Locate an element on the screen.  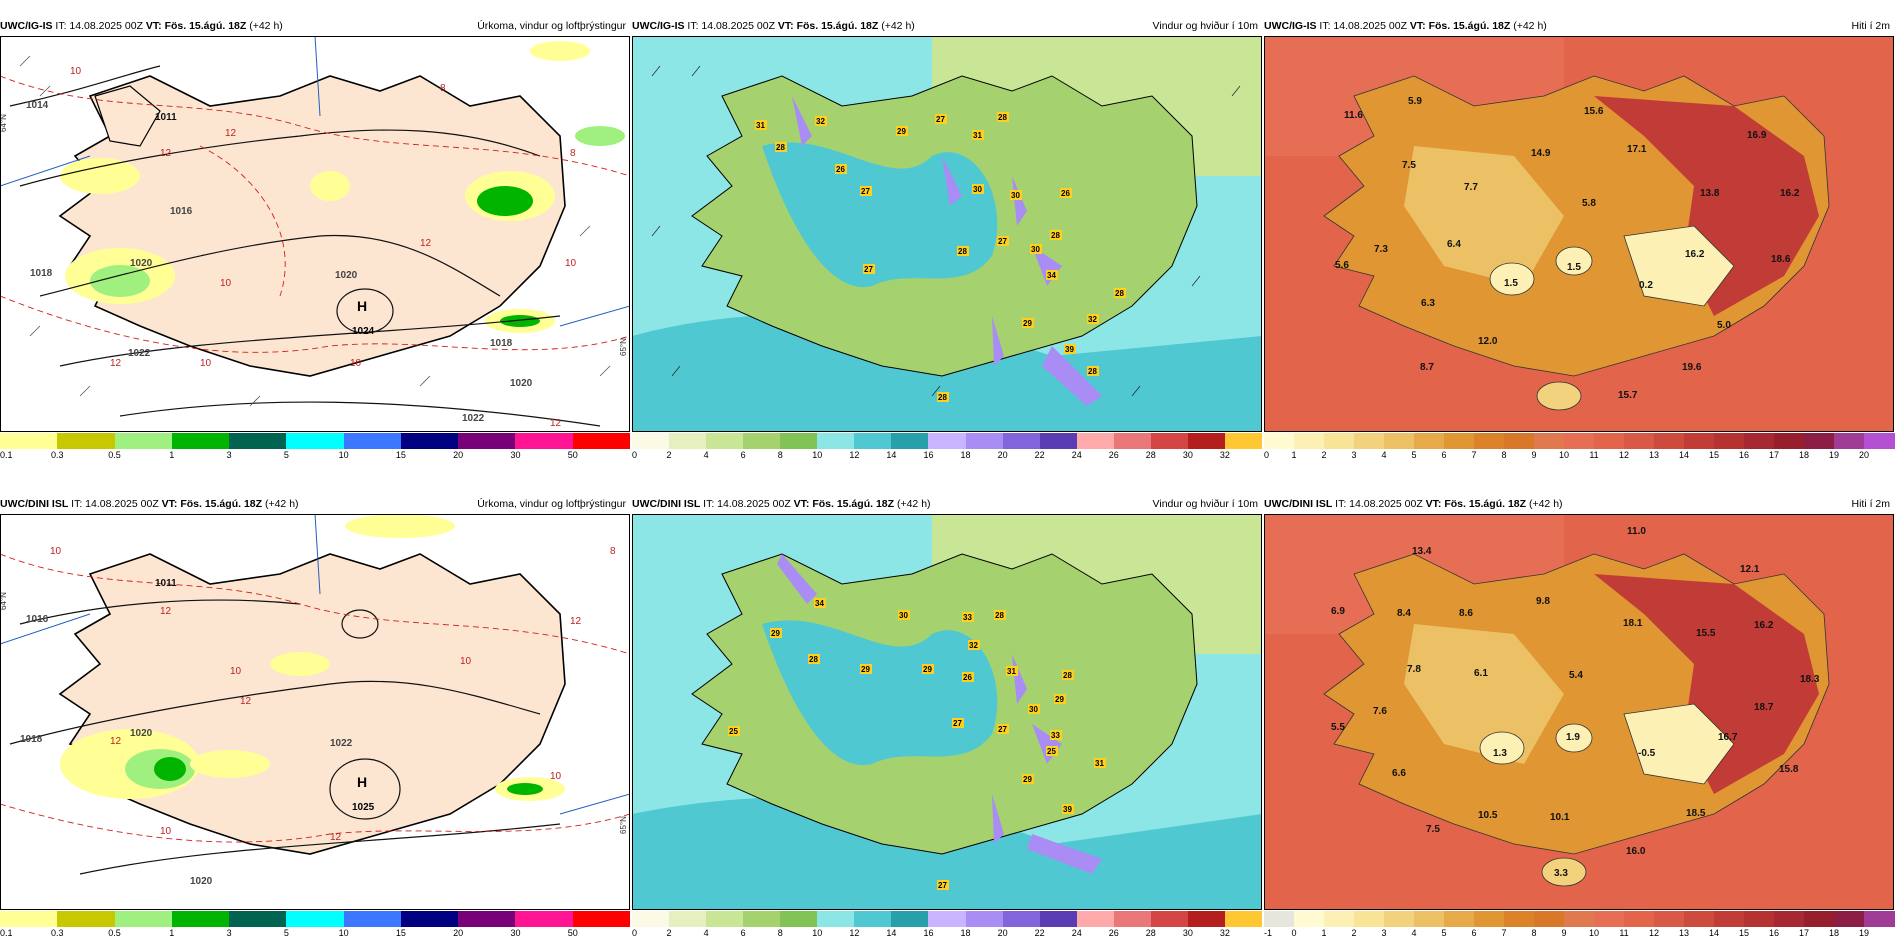
svg-text: 9.8 is located at coordinates (1543, 601).